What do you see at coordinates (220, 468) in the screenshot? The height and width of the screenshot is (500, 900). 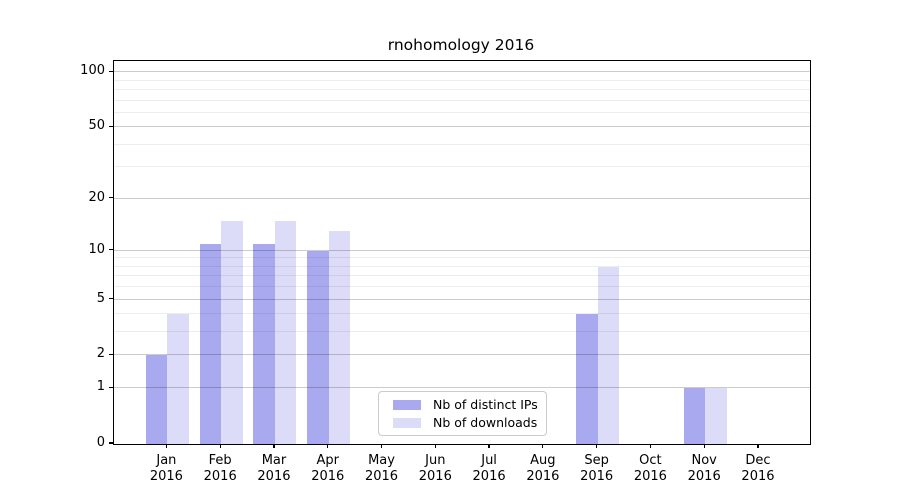 I see `x-tick-label-feb: Feb 2016` at bounding box center [220, 468].